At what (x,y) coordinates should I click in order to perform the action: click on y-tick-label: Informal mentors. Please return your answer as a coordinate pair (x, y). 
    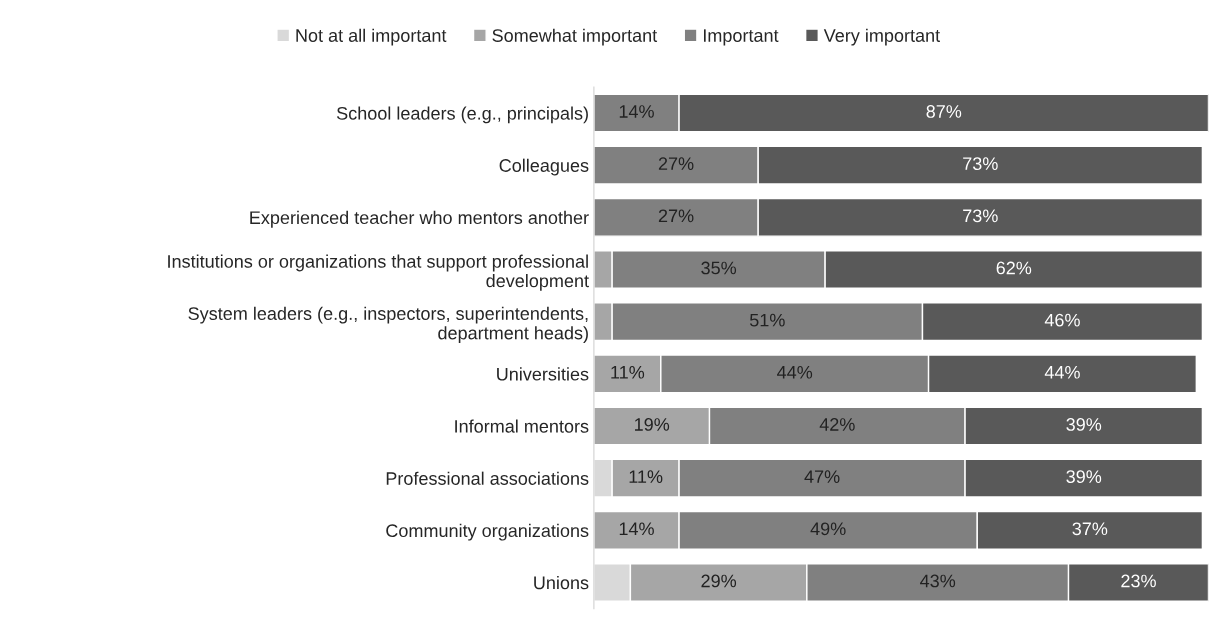
    Looking at the image, I should click on (522, 426).